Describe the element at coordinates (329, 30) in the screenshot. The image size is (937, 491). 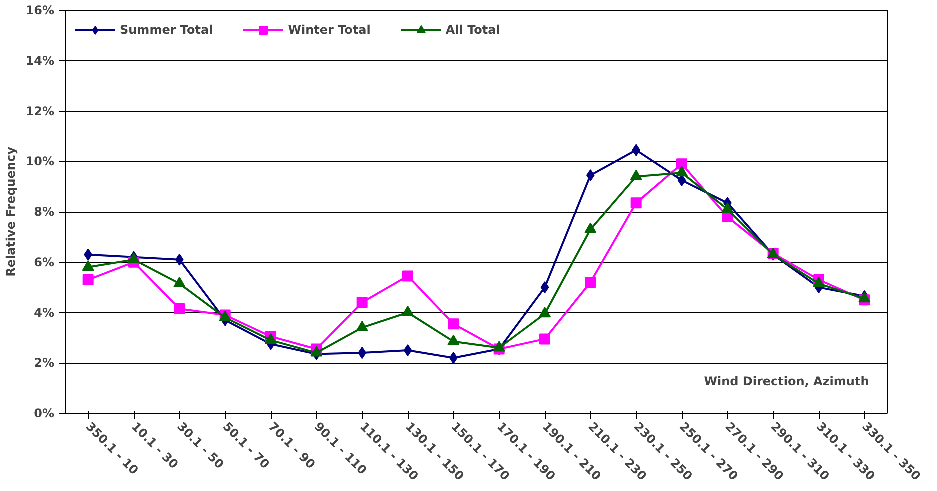
I see `legend-label: Winter Total` at that location.